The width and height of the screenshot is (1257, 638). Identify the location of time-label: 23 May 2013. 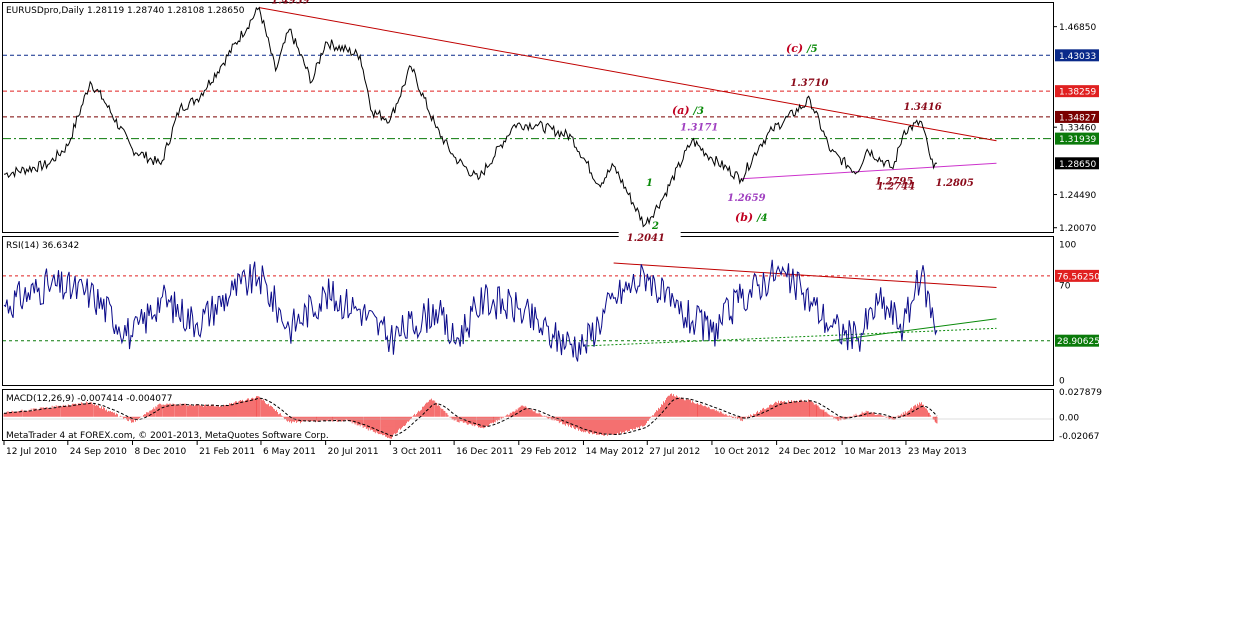
(937, 452).